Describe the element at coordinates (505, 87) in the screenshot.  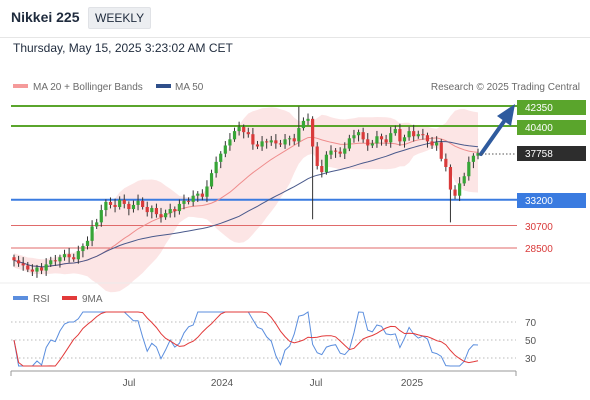
I see `source-label: Research © 2025 Trading Central` at that location.